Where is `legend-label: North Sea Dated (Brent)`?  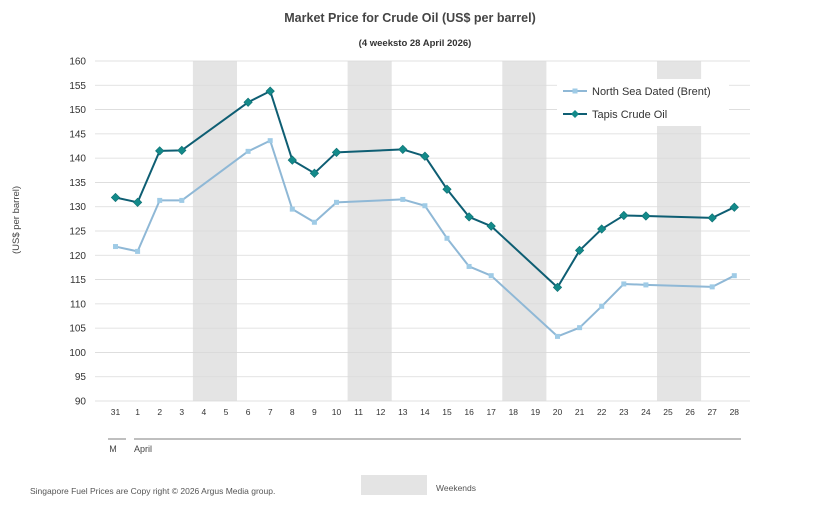
legend-label: North Sea Dated (Brent) is located at coordinates (651, 92).